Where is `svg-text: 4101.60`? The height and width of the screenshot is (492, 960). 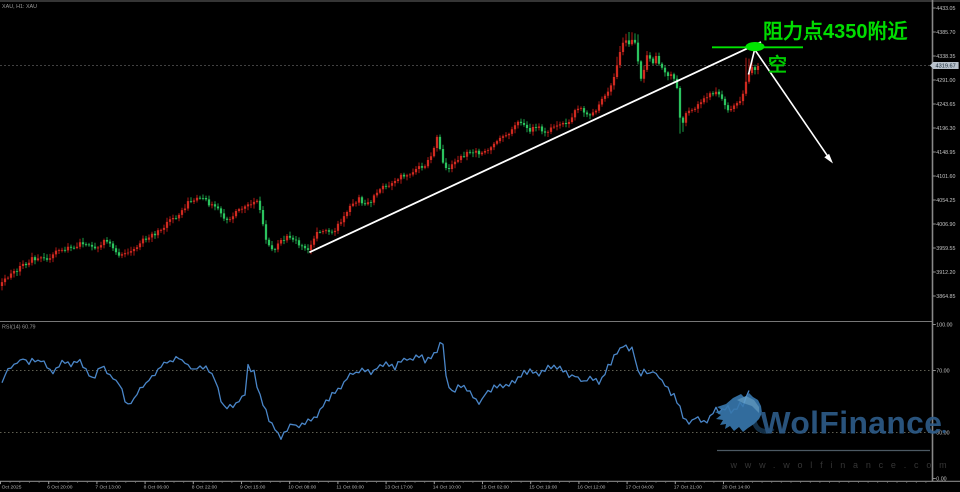 svg-text: 4101.60 is located at coordinates (945, 177).